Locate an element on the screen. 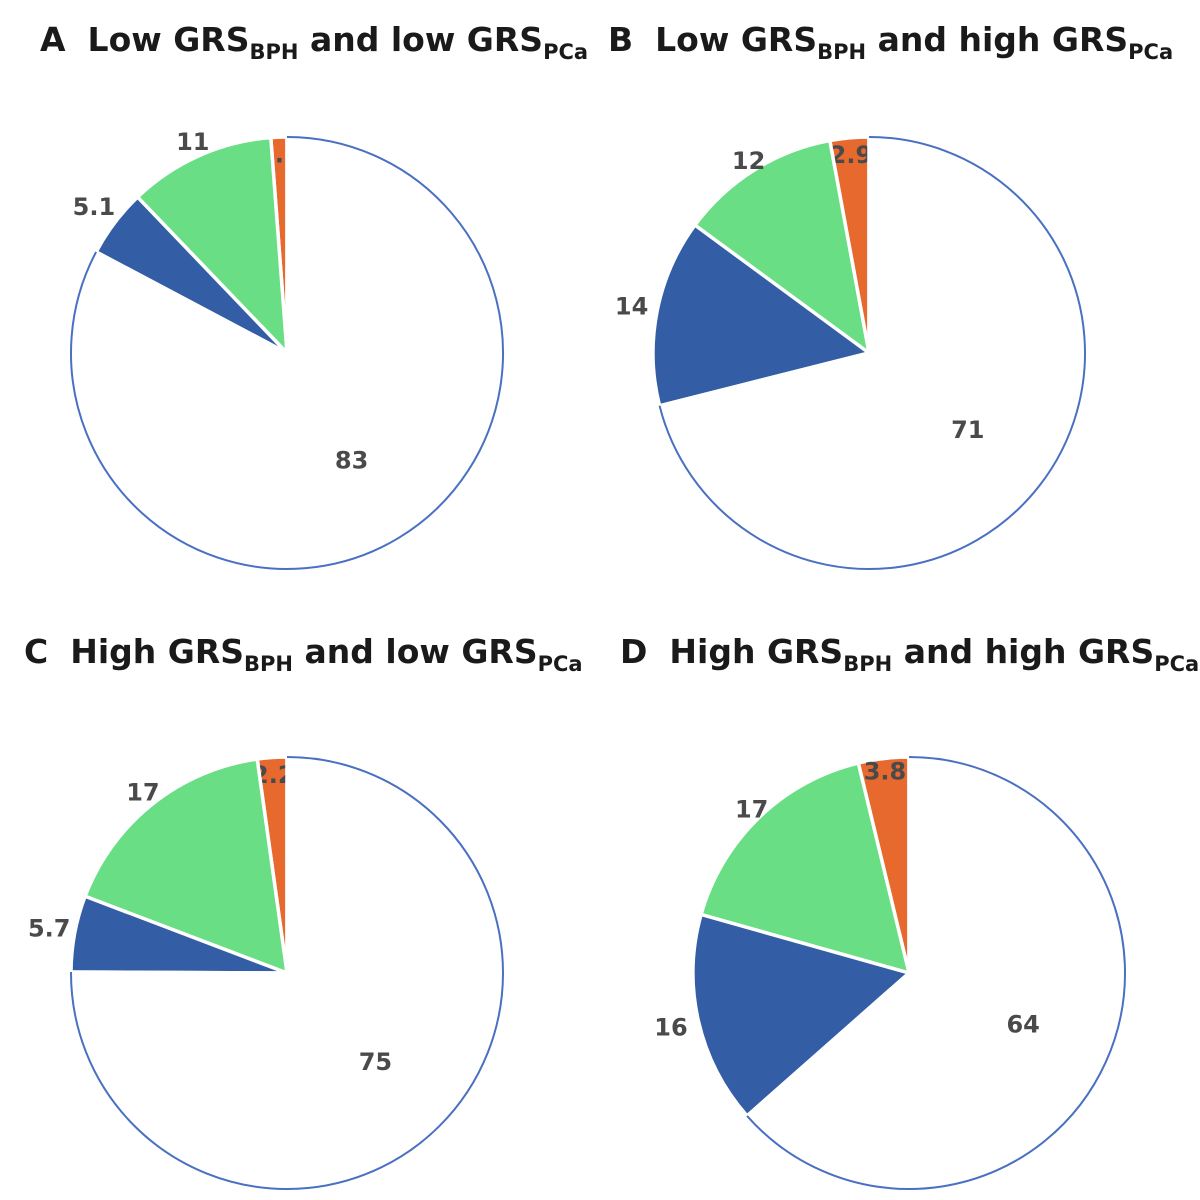  panel-letter: D is located at coordinates (634, 651).